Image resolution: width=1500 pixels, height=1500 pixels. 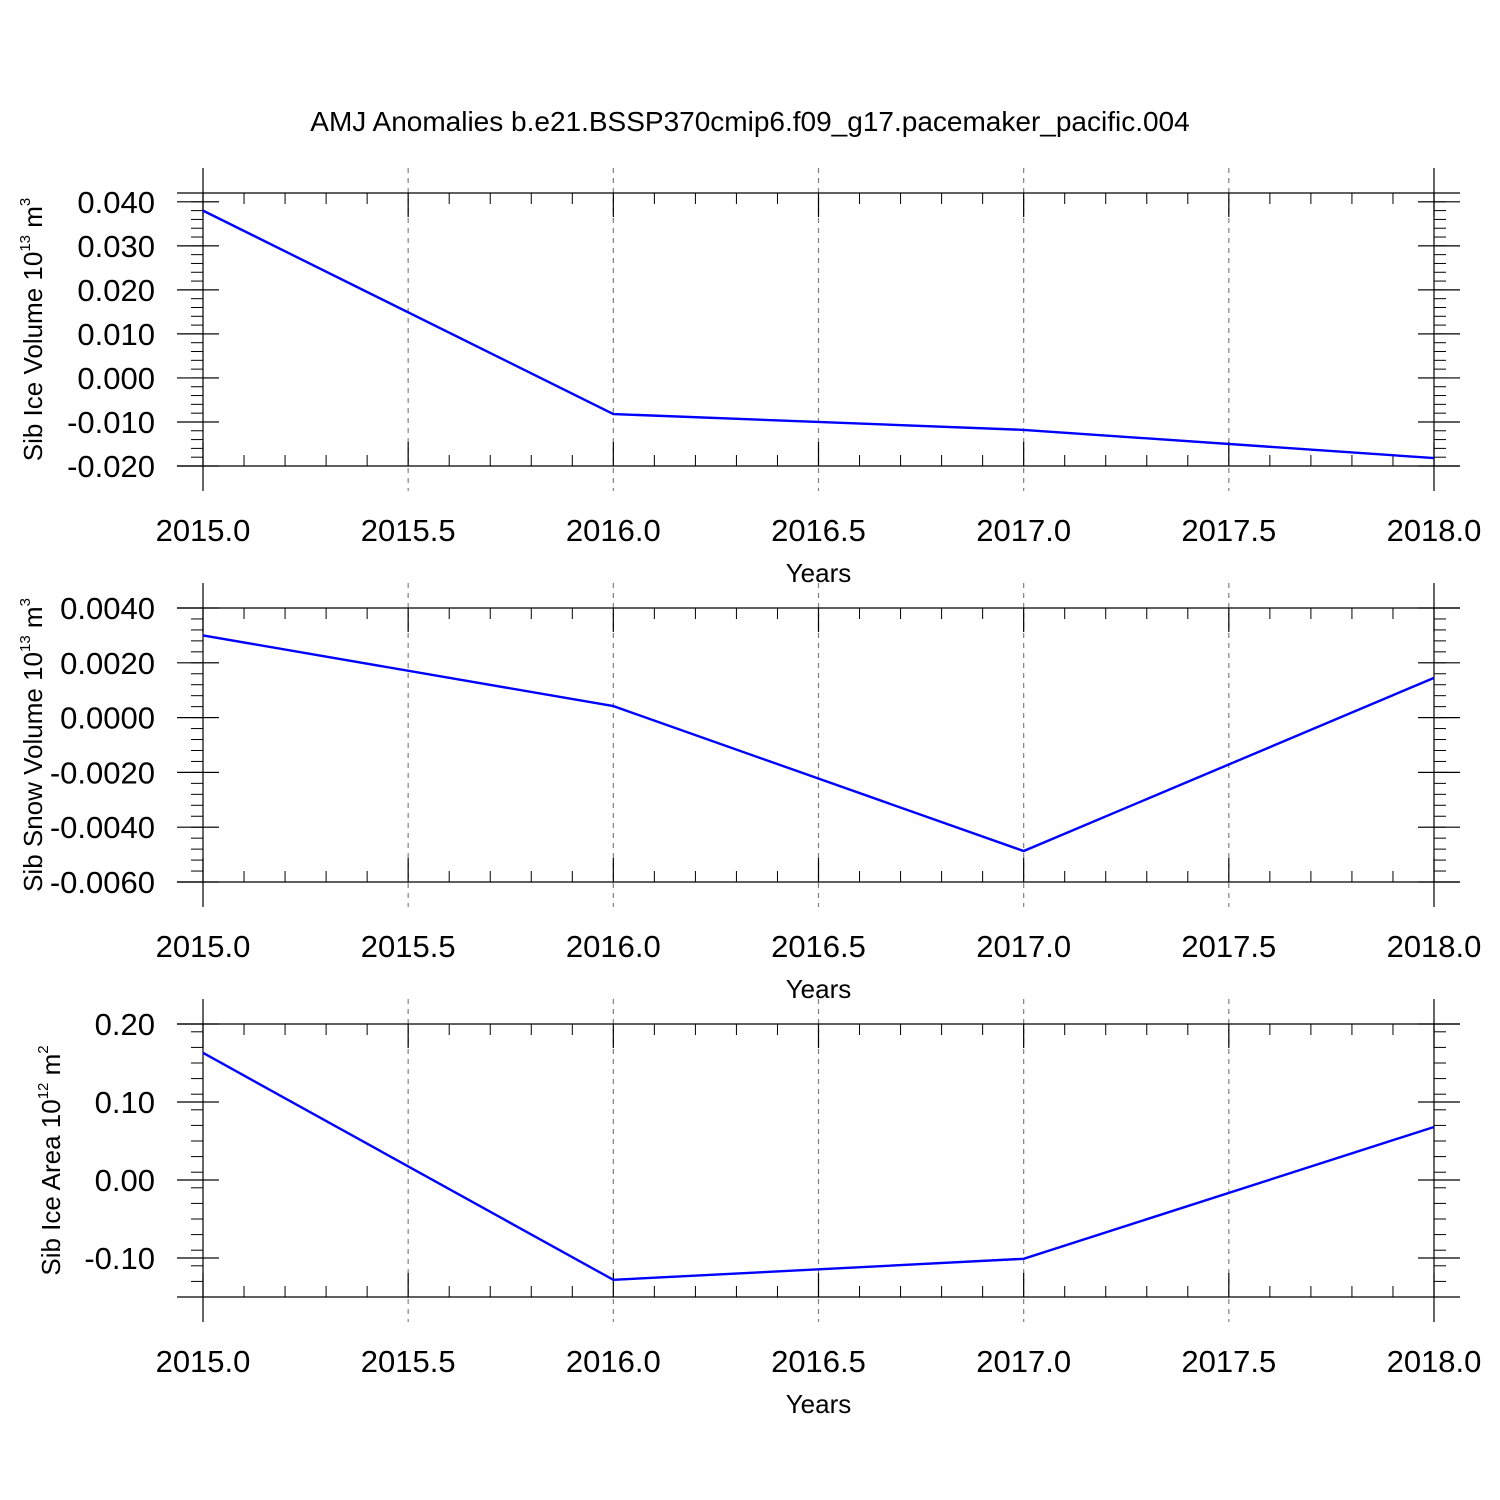 What do you see at coordinates (102, 772) in the screenshot?
I see `y-tick-label: -0.0020` at bounding box center [102, 772].